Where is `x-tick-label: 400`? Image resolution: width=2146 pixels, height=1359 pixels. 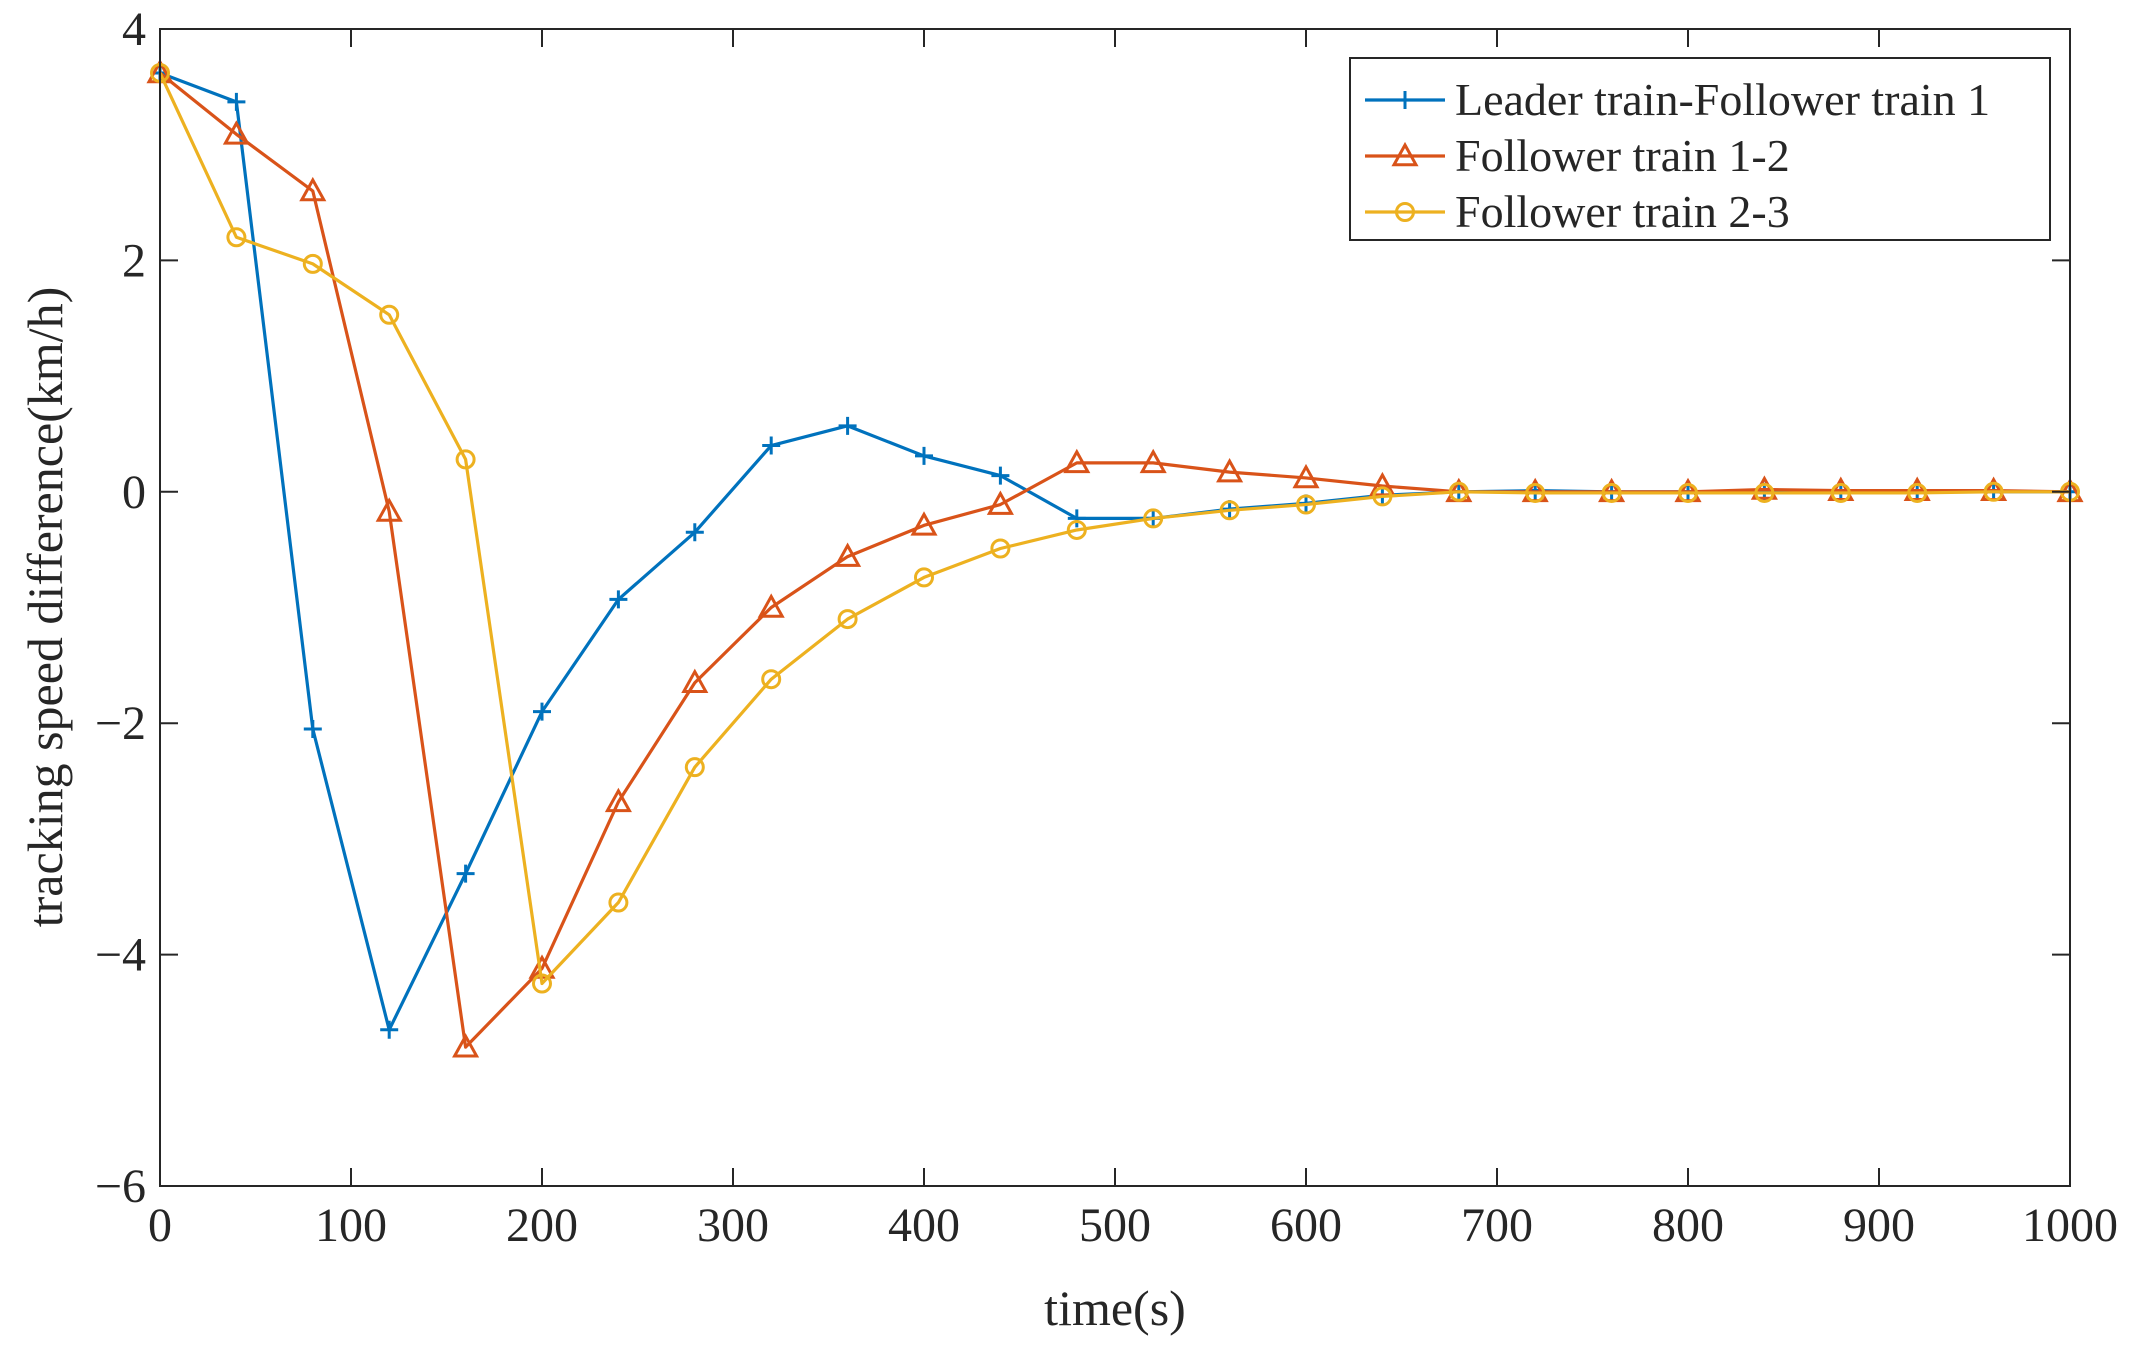
x-tick-label: 400 is located at coordinates (924, 1225).